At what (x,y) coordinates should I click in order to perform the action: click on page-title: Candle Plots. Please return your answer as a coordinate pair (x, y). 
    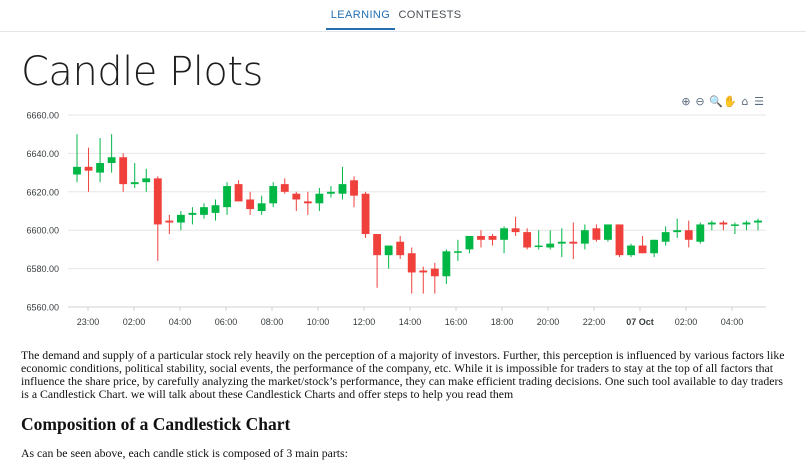
    Looking at the image, I should click on (142, 72).